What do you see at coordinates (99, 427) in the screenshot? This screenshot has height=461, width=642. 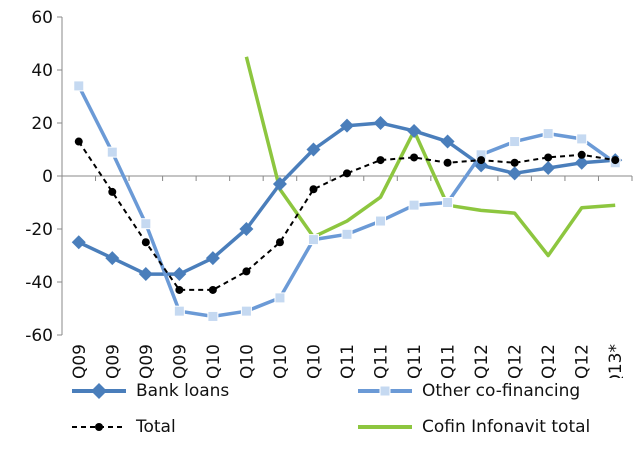 I see `legend-swatch-total` at bounding box center [99, 427].